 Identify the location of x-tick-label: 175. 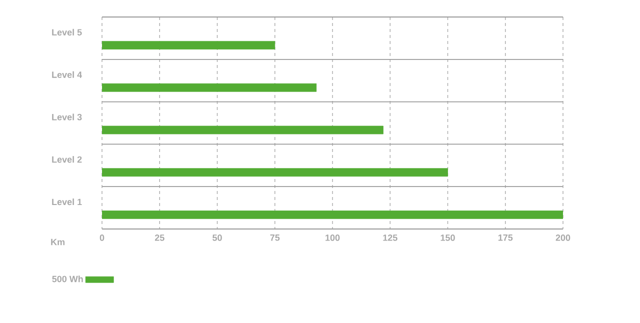
(505, 237).